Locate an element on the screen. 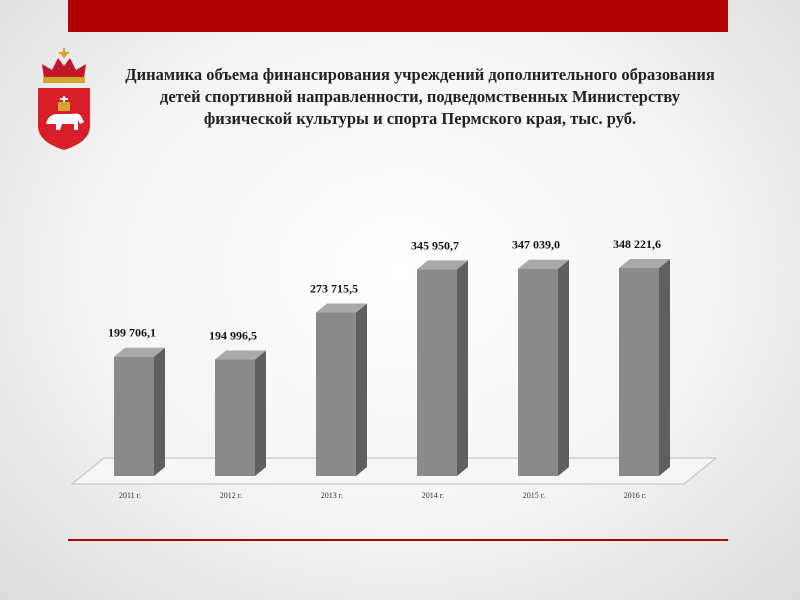  x-tick-label: 2011 г. is located at coordinates (130, 495).